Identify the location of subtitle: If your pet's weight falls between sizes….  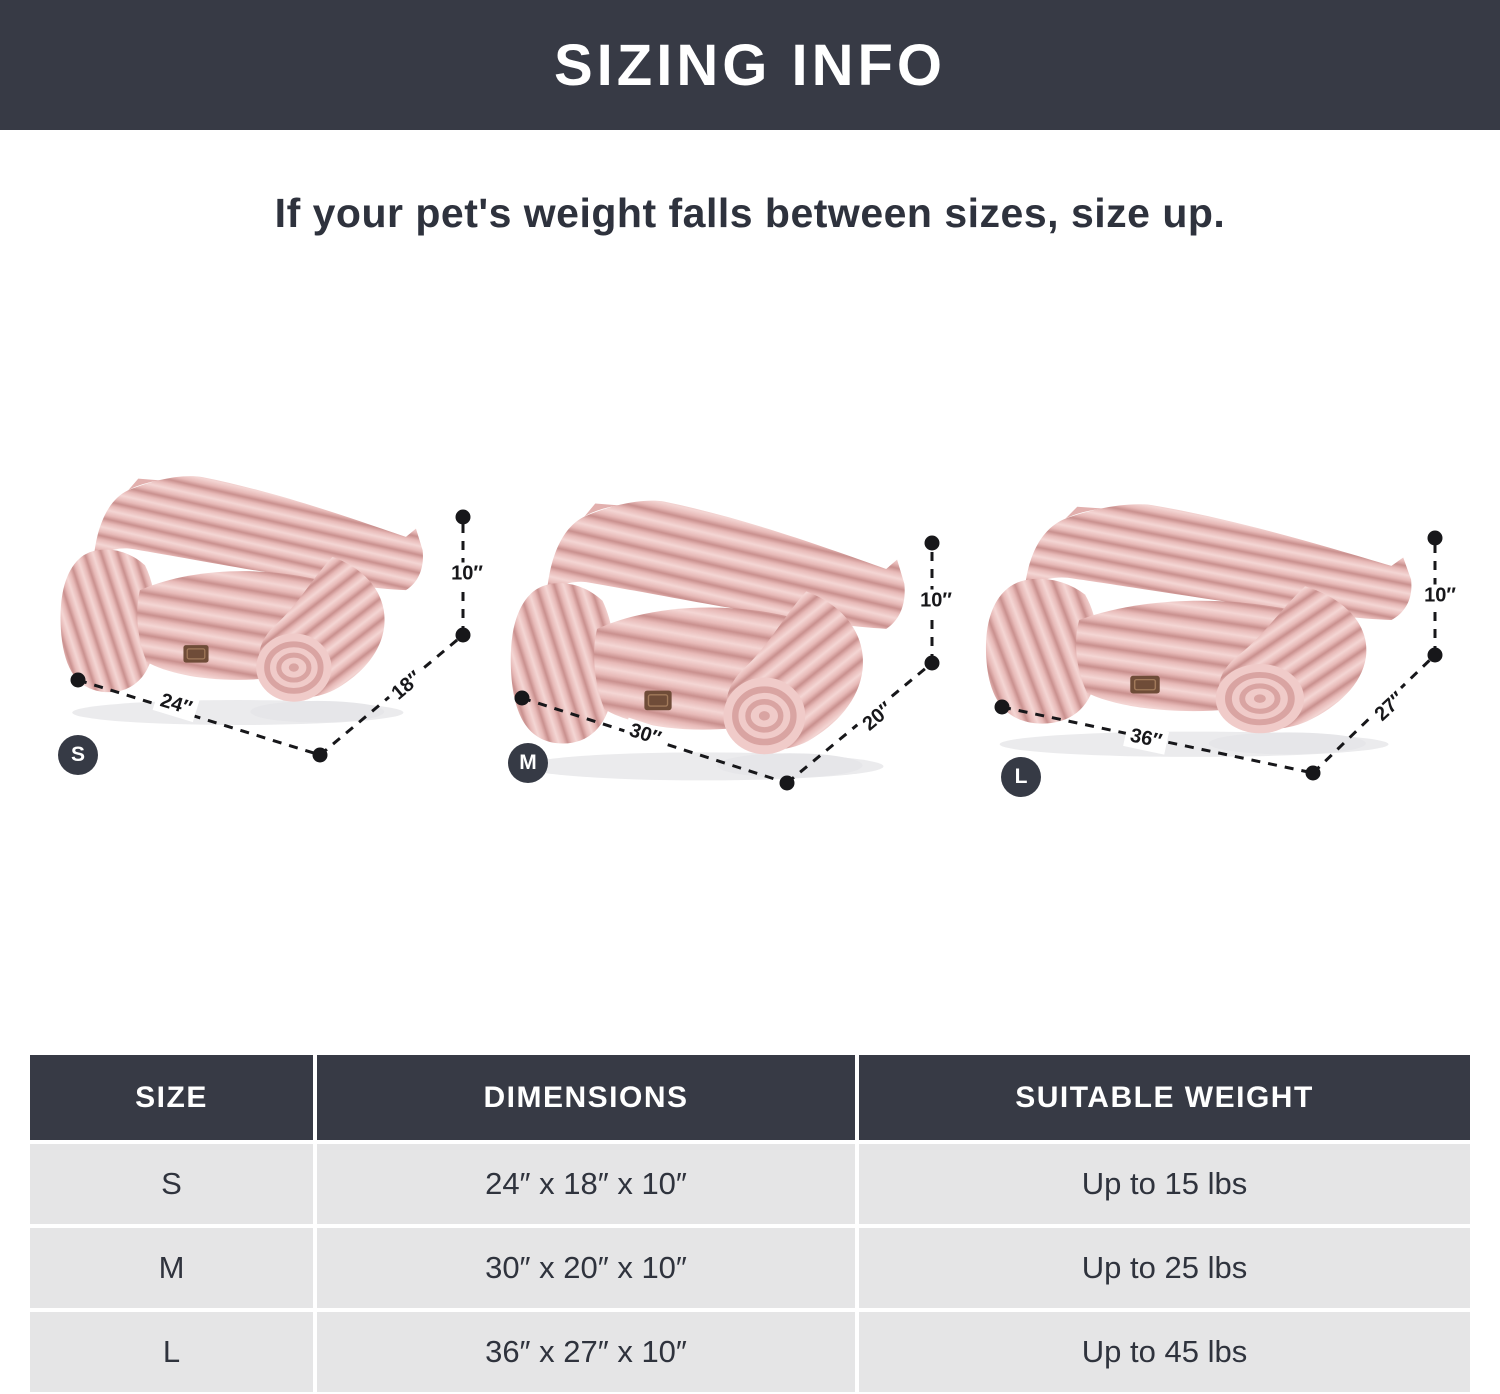
(750, 213).